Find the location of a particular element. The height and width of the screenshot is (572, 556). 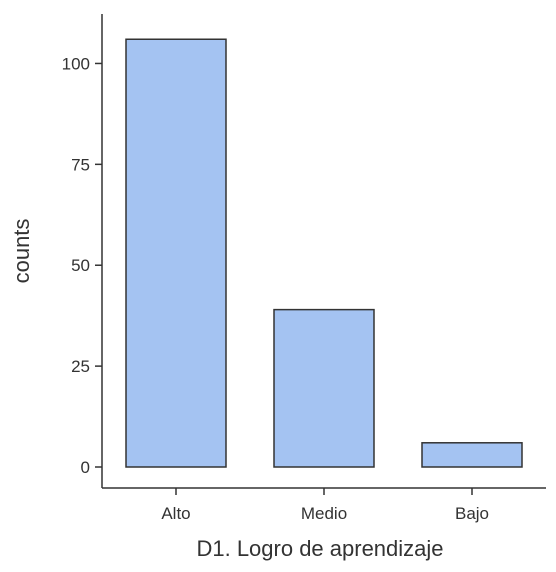

x-tick-label: Medio is located at coordinates (324, 513).